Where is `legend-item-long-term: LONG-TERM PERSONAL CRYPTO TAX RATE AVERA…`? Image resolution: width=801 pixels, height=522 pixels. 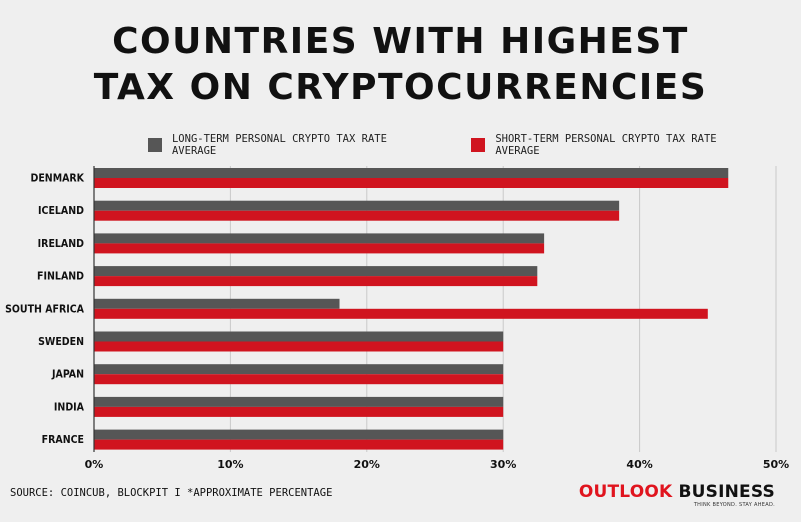
legend-item-long-term: LONG-TERM PERSONAL CRYPTO TAX RATE AVERA… is located at coordinates (292, 145).